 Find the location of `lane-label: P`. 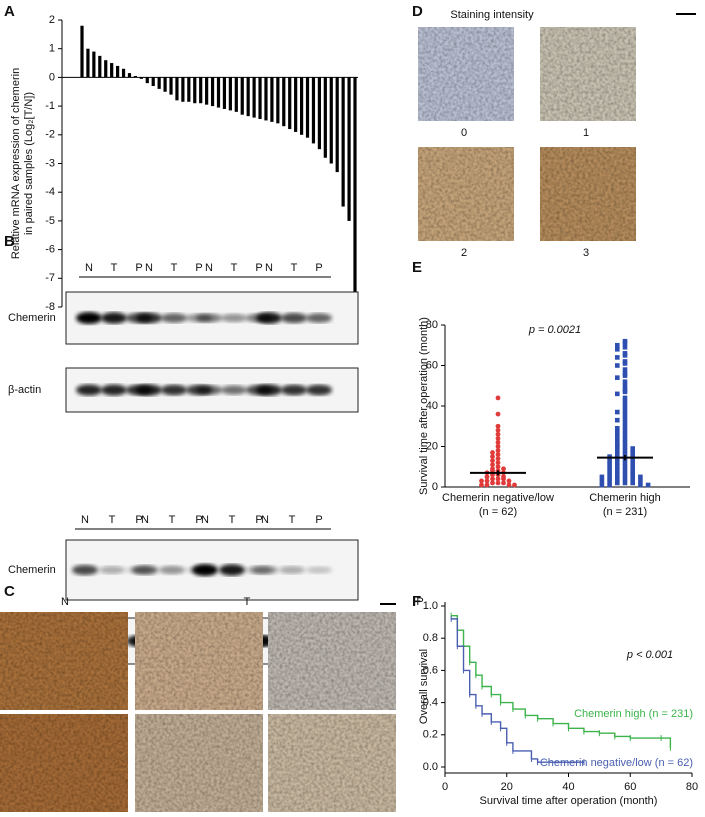

lane-label: P is located at coordinates (138, 520).